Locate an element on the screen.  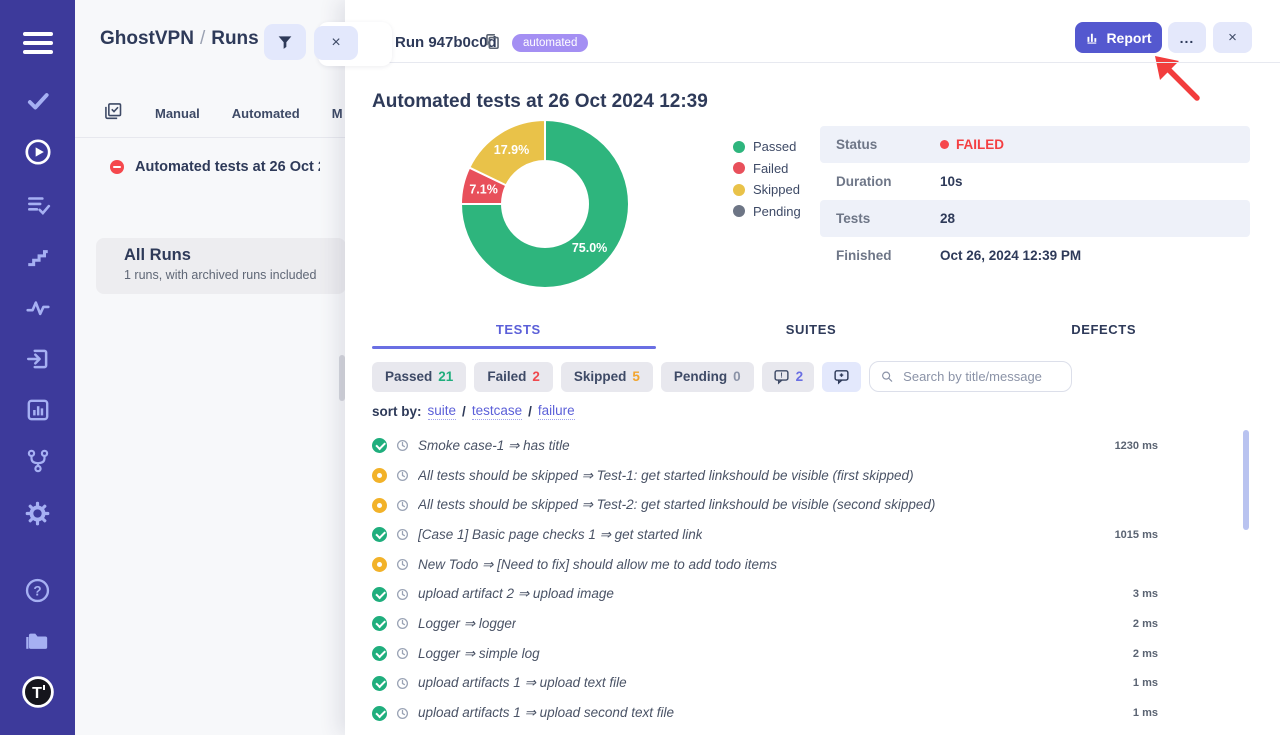
legend-item-skipped: Skipped is located at coordinates (767, 190).